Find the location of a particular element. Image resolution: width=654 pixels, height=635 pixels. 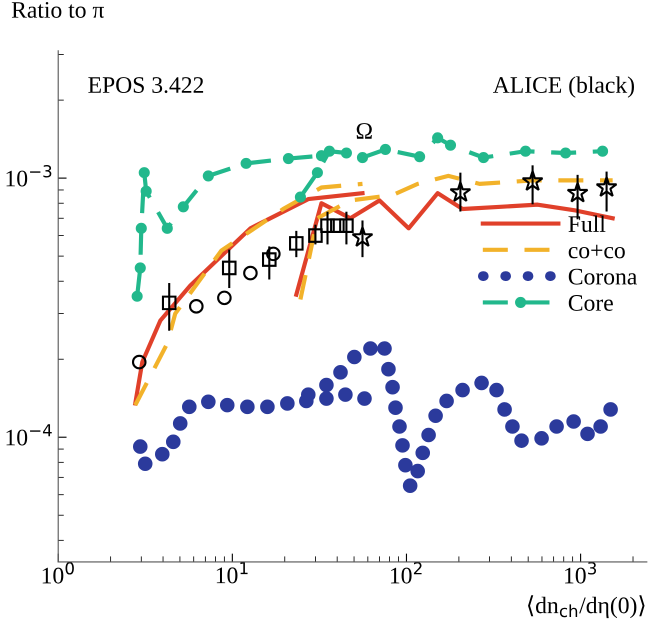

annotation: Ω is located at coordinates (364, 131).